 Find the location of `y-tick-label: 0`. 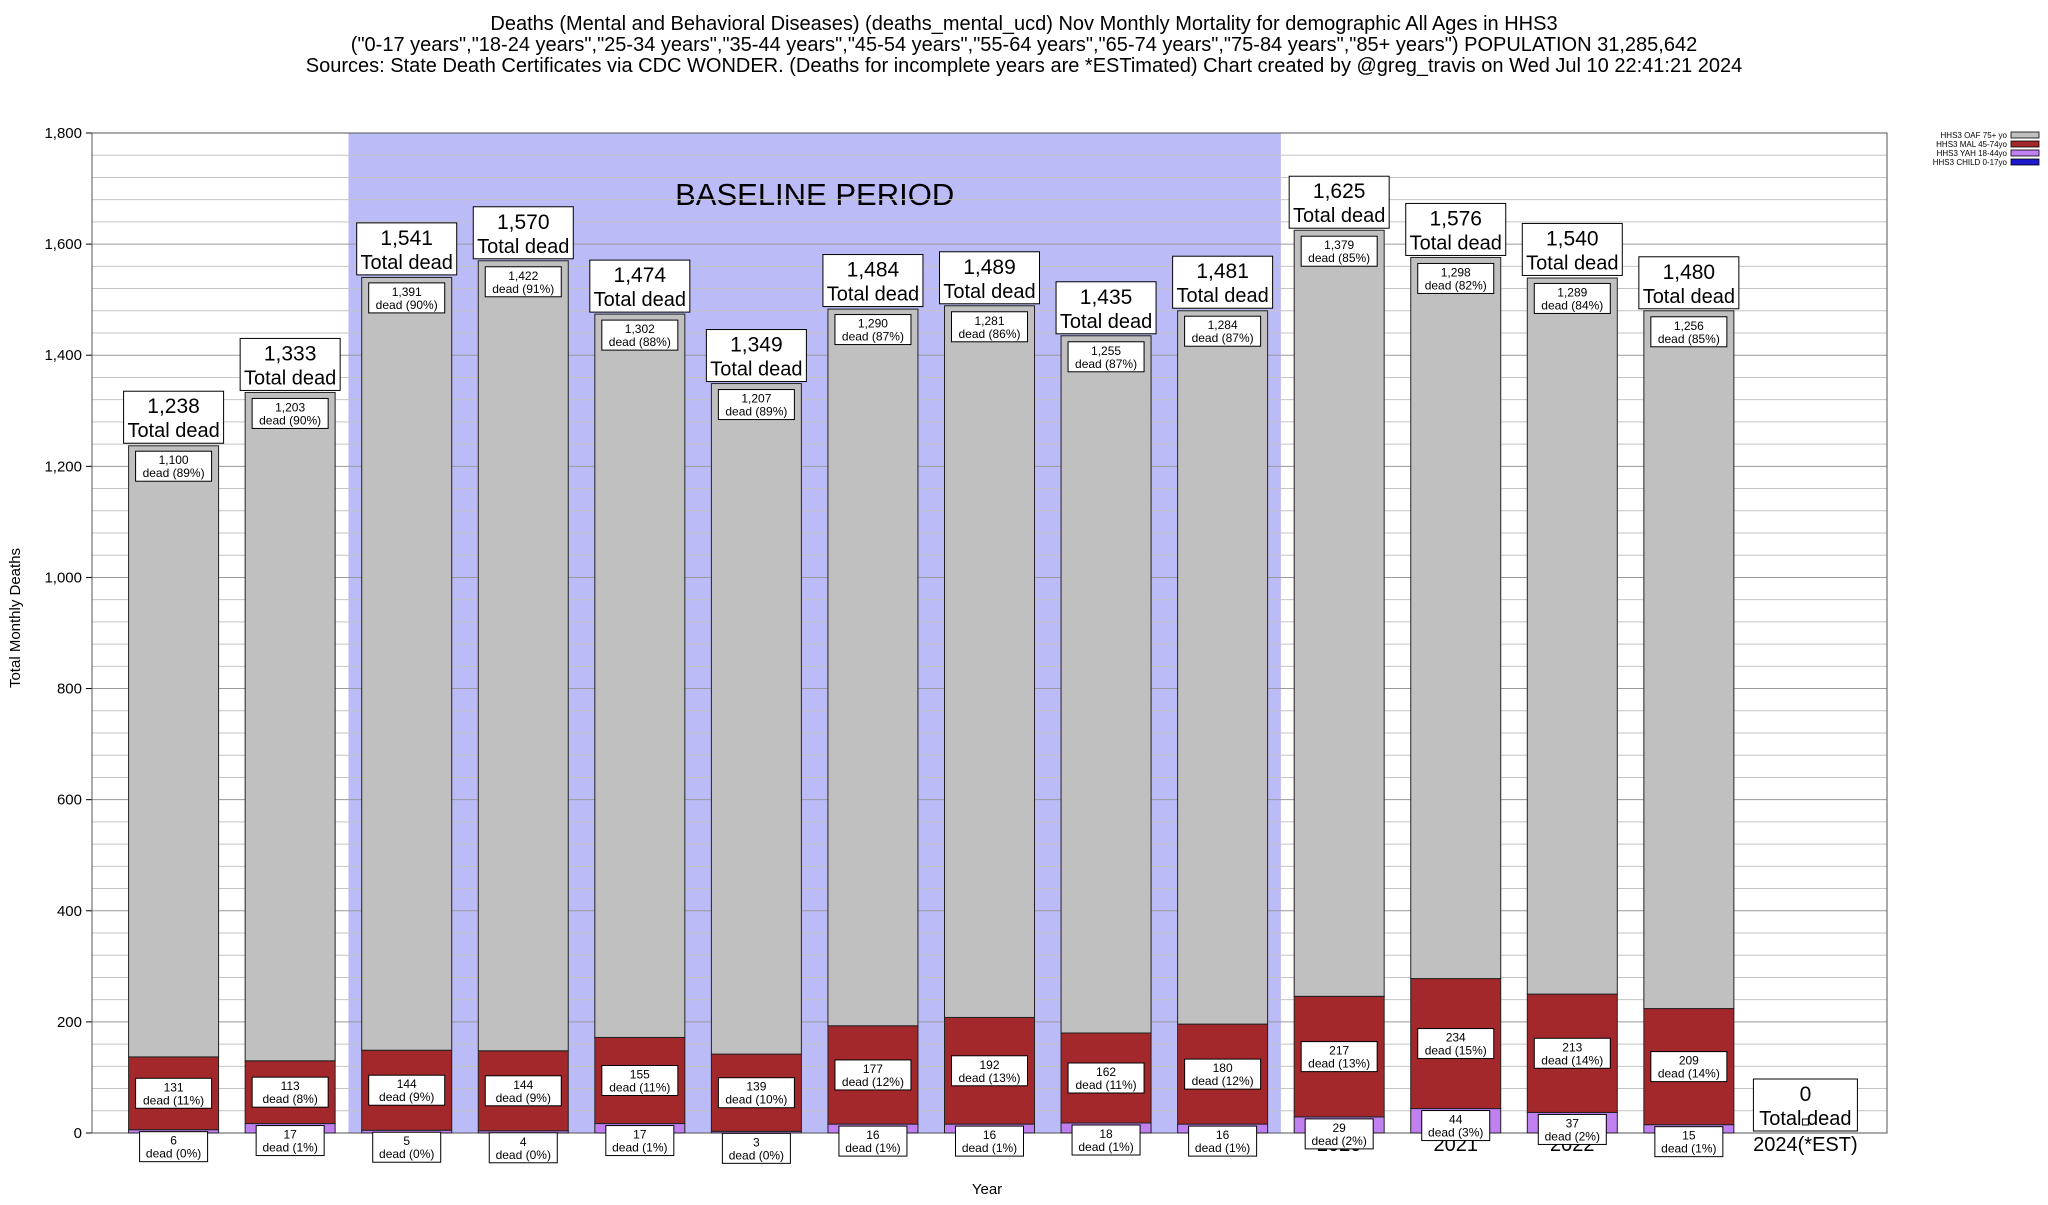

y-tick-label: 0 is located at coordinates (78, 1133).